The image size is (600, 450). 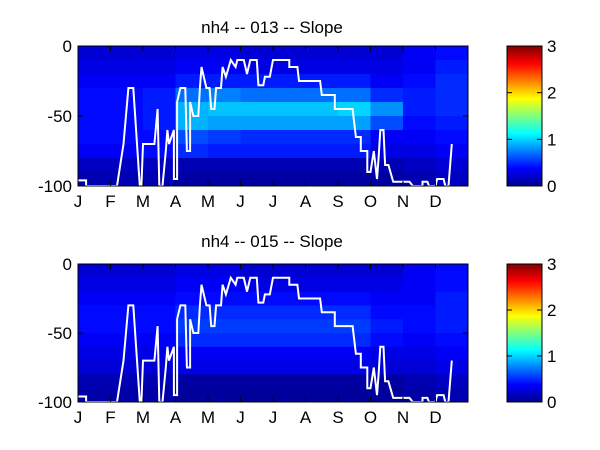 I want to click on x-tick-label: S, so click(x=337, y=201).